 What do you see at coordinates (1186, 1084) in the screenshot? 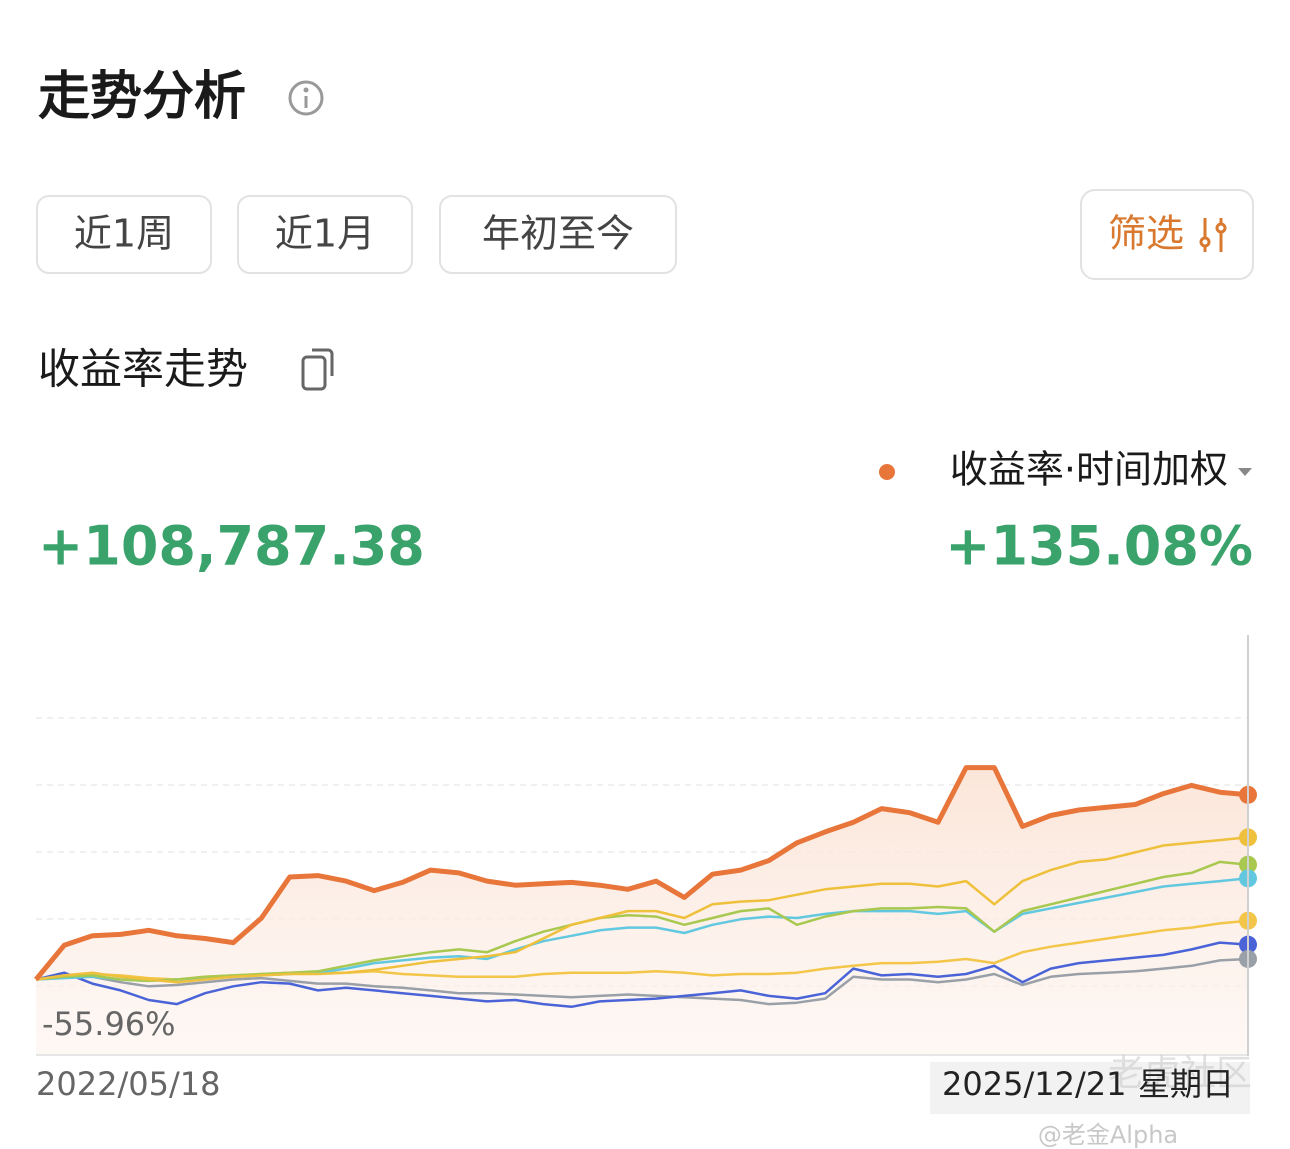
I see `weekday-label: 星期日` at bounding box center [1186, 1084].